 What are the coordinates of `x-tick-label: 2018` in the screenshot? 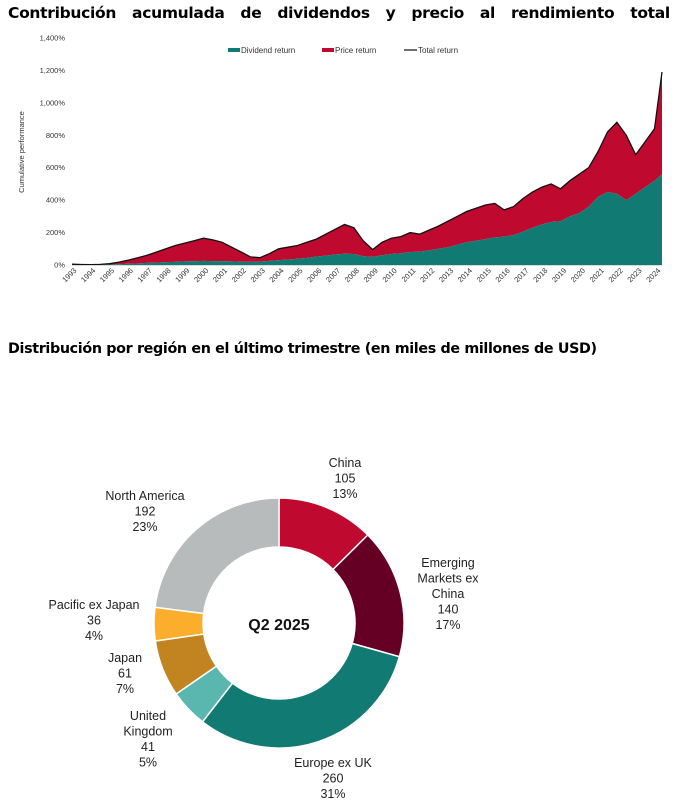 It's located at (540, 275).